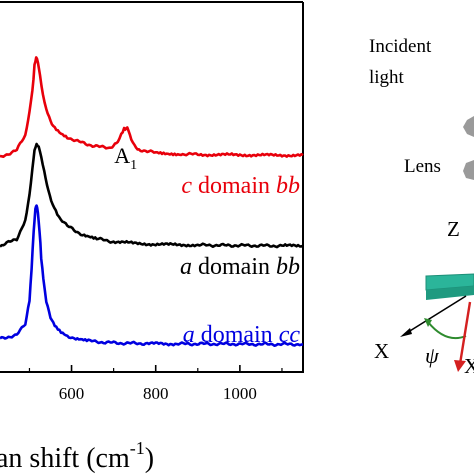  Describe the element at coordinates (65, 458) in the screenshot. I see `x-axis-label-main: an shift (cm` at that location.